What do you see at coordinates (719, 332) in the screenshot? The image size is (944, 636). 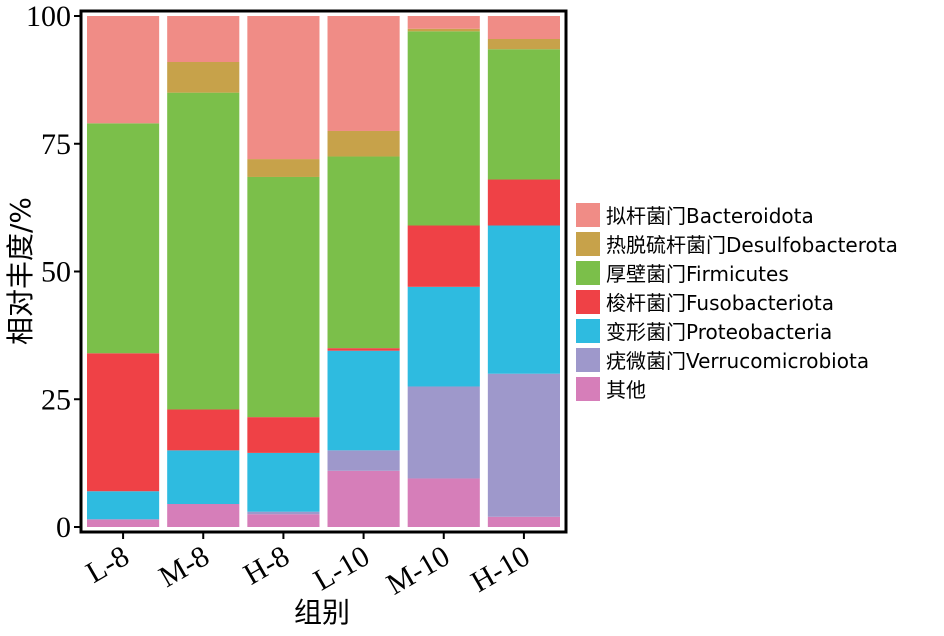 I see `legend-label: 变形菌门Proteobacteria` at bounding box center [719, 332].